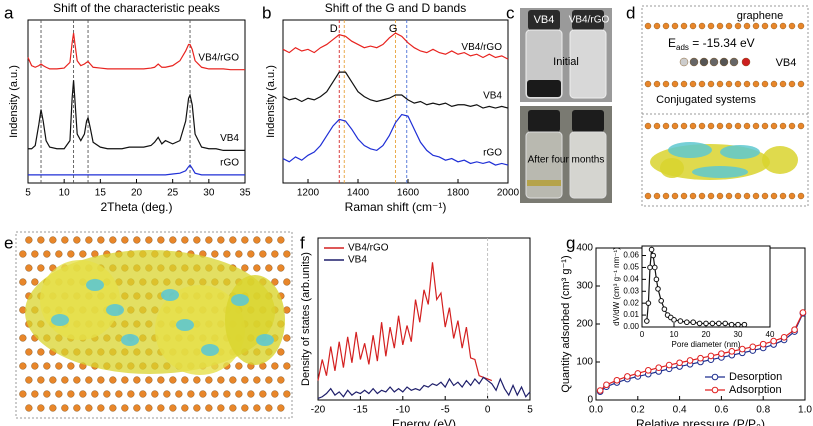 The image size is (813, 426). I want to click on x-tick-label: -20, so click(318, 410).